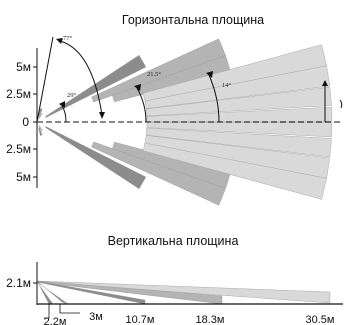 The image size is (345, 325). I want to click on angle-label-29: 29°, so click(72, 95).